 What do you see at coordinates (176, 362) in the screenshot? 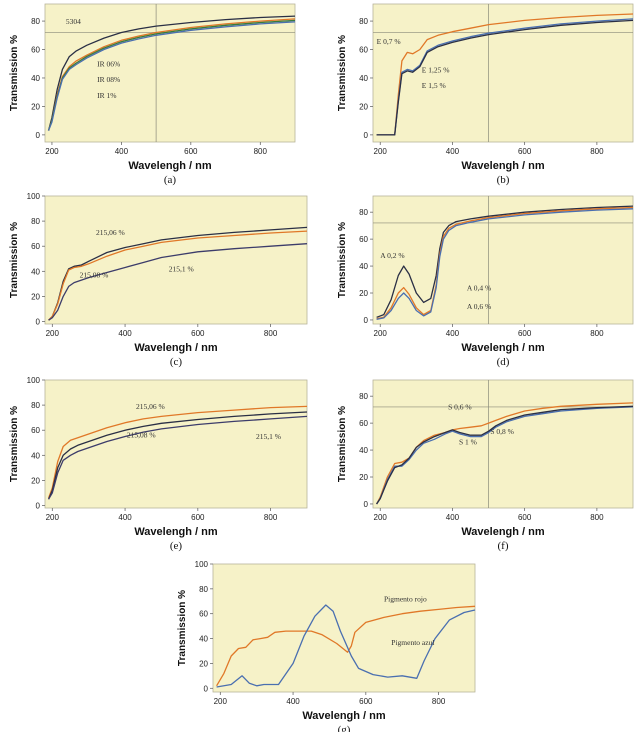
I see `panel-caption: (c)` at bounding box center [176, 362].